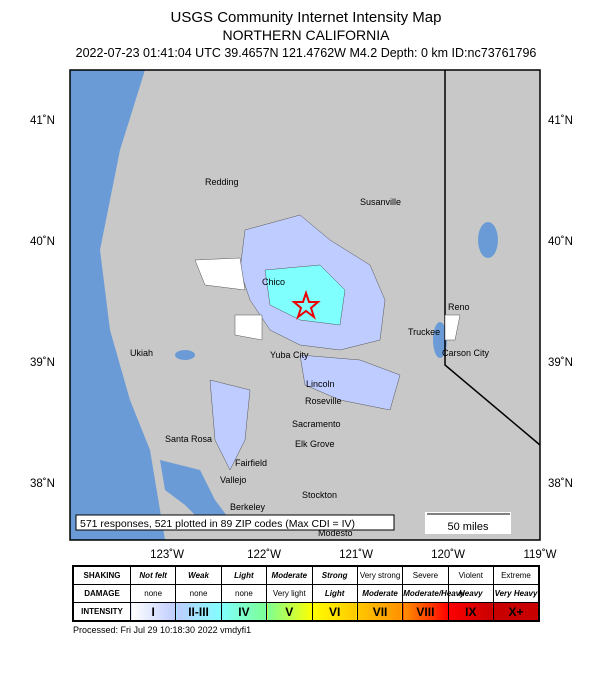  I want to click on map-title: USGS Community Internet Intensity Map, so click(306, 17).